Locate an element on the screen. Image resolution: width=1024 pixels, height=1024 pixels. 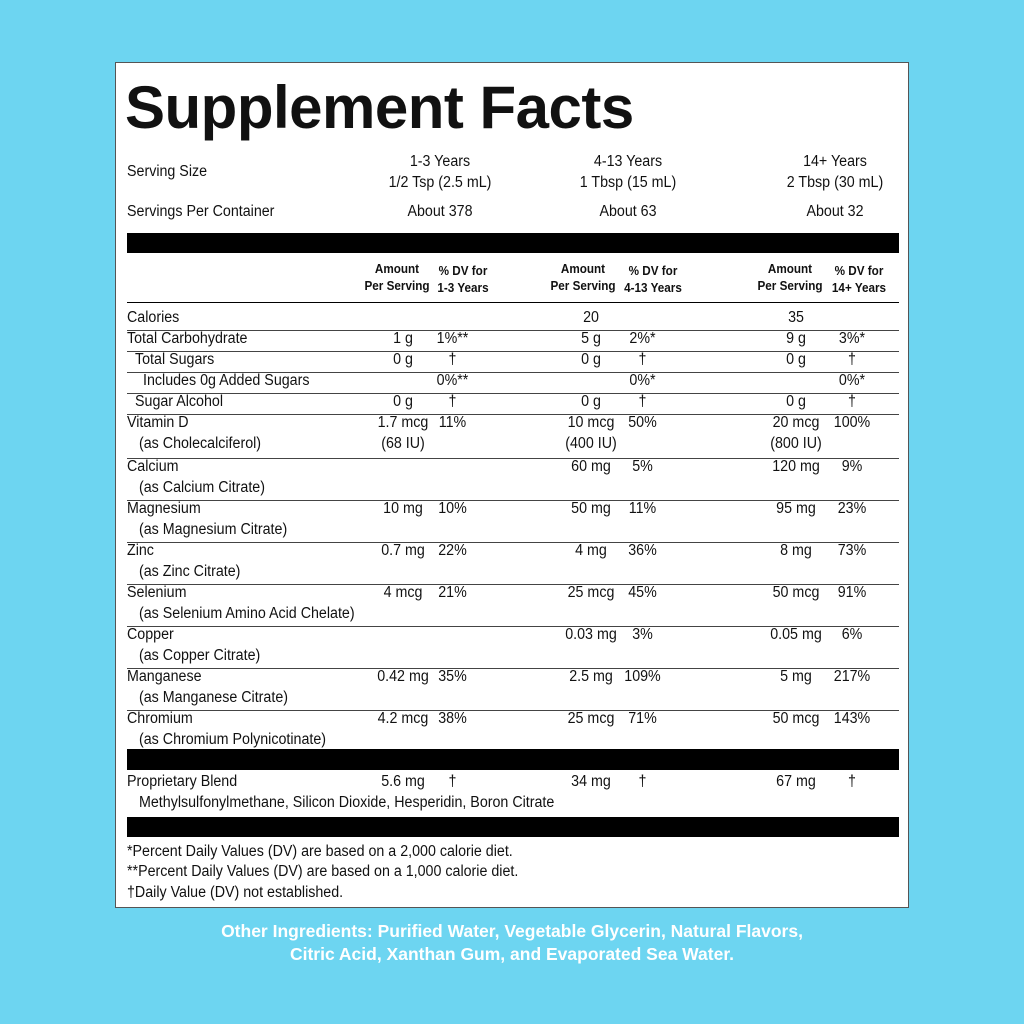
amount-cell: 4 mcg is located at coordinates (403, 592).